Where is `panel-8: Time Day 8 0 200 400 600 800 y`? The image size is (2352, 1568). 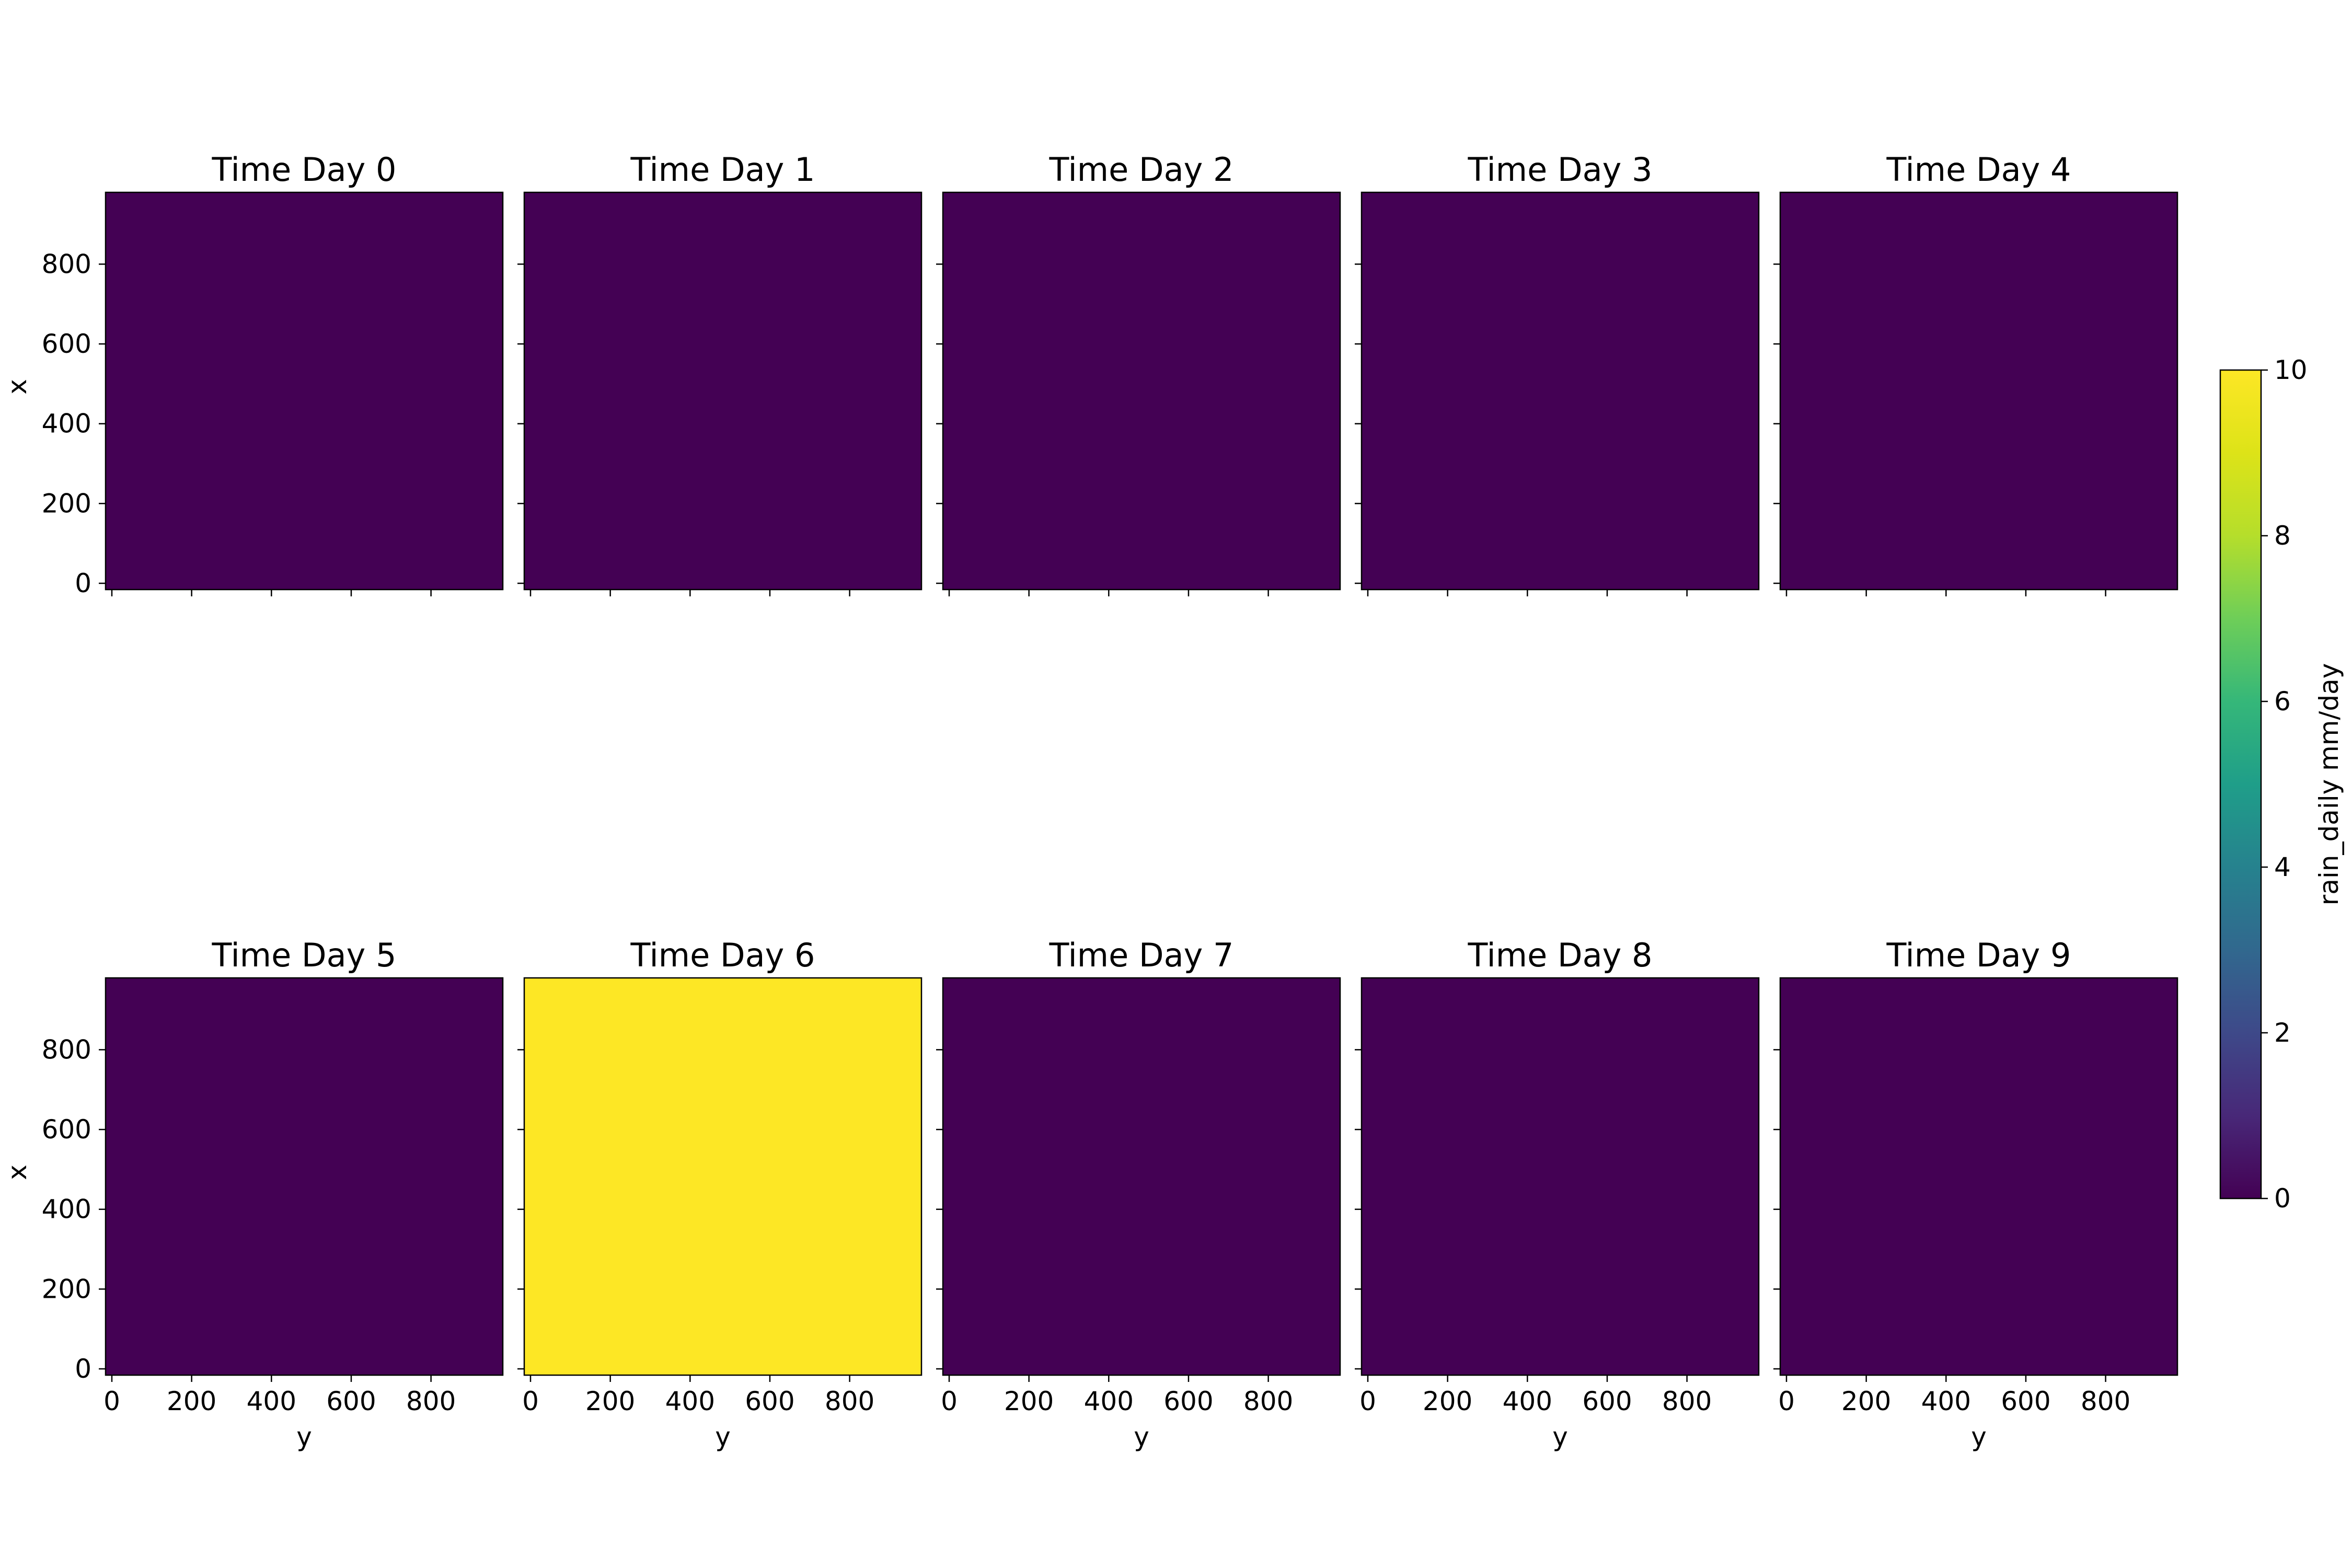 panel-8: Time Day 8 0 200 400 600 800 y is located at coordinates (1557, 1194).